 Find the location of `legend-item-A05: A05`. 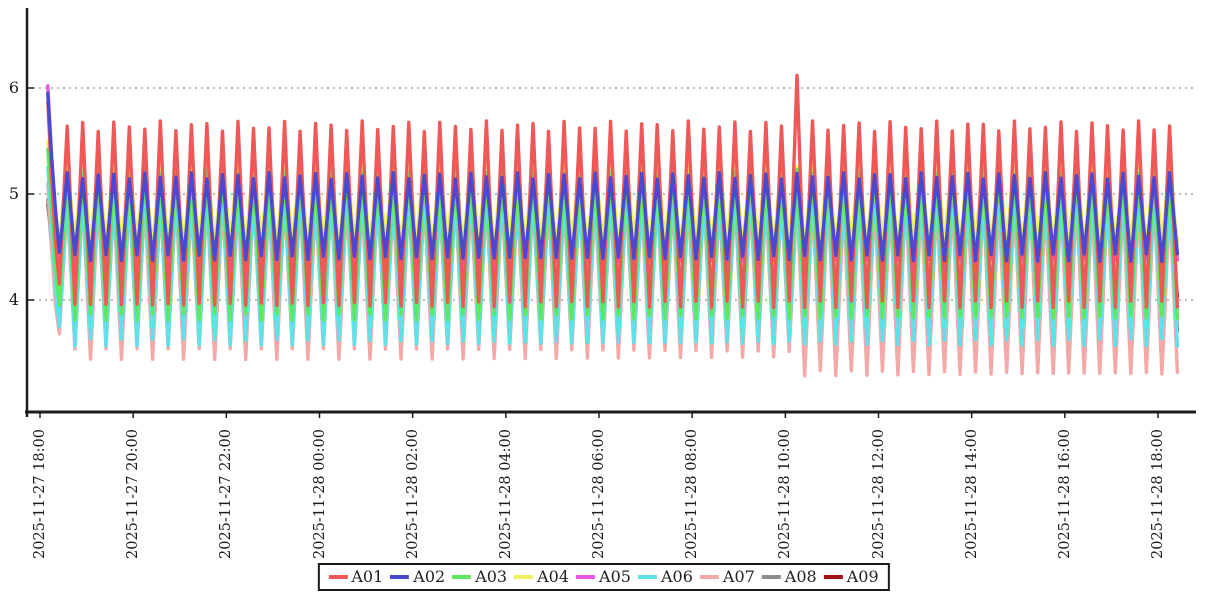

legend-item-A05: A05 is located at coordinates (603, 577).